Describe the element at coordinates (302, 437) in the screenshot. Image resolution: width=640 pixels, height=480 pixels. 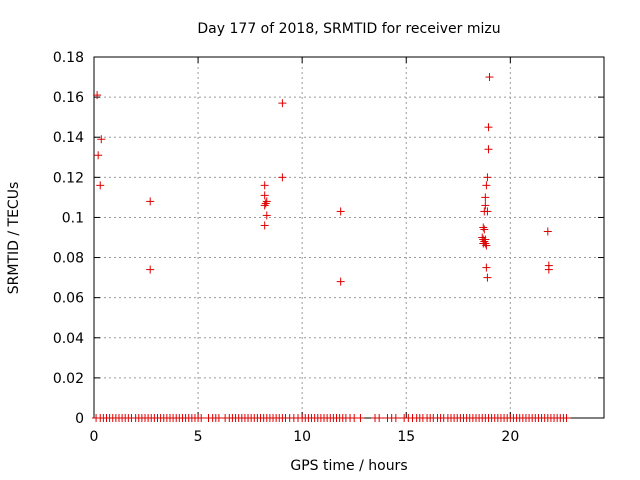
I see `x-tick-label: 10` at that location.